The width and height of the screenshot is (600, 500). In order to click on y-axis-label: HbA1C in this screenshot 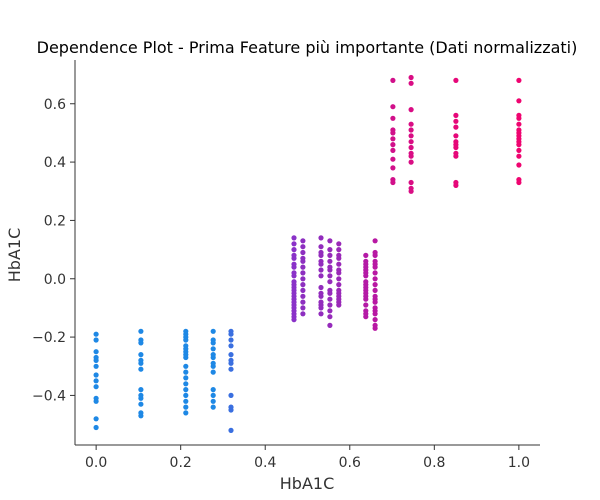, I will do `click(14, 255)`.